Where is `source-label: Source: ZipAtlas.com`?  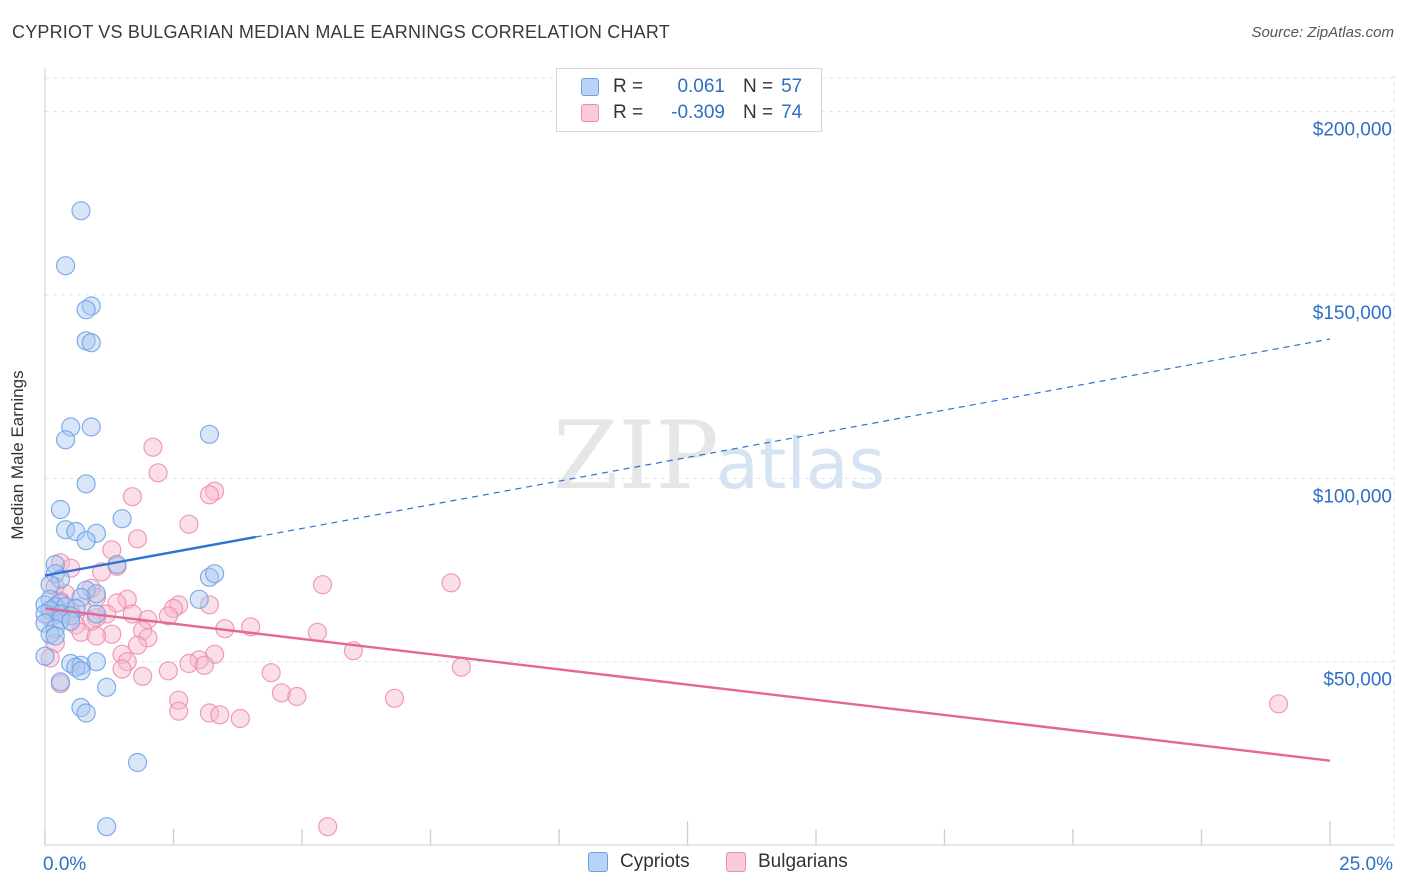
source-label: Source: ZipAtlas.com is located at coordinates (1322, 32).